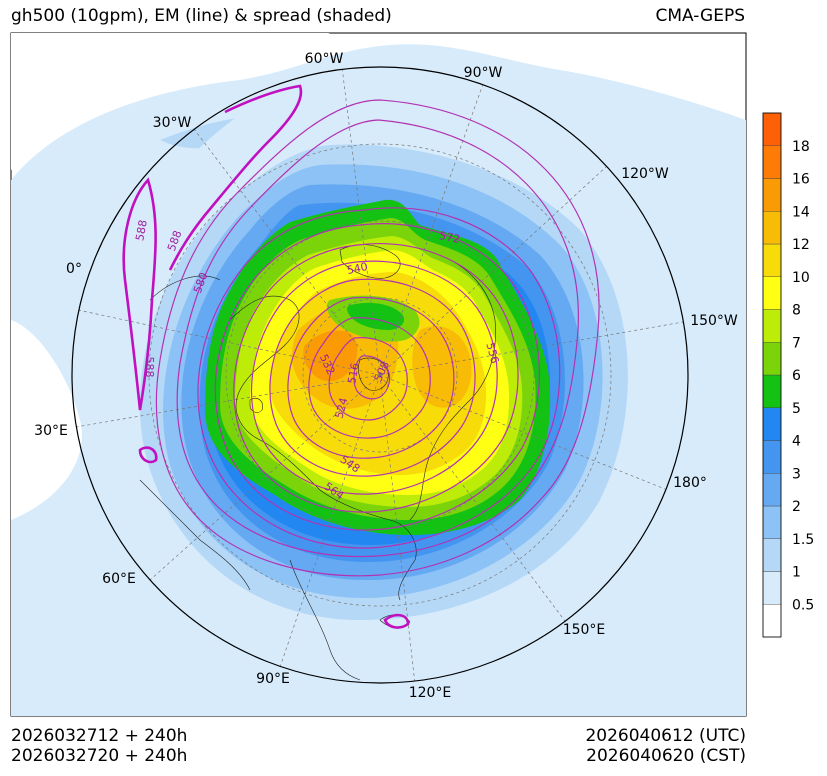 The height and width of the screenshot is (776, 827). Describe the element at coordinates (803, 540) in the screenshot. I see `colorbar-tick-label: 1.5` at that location.